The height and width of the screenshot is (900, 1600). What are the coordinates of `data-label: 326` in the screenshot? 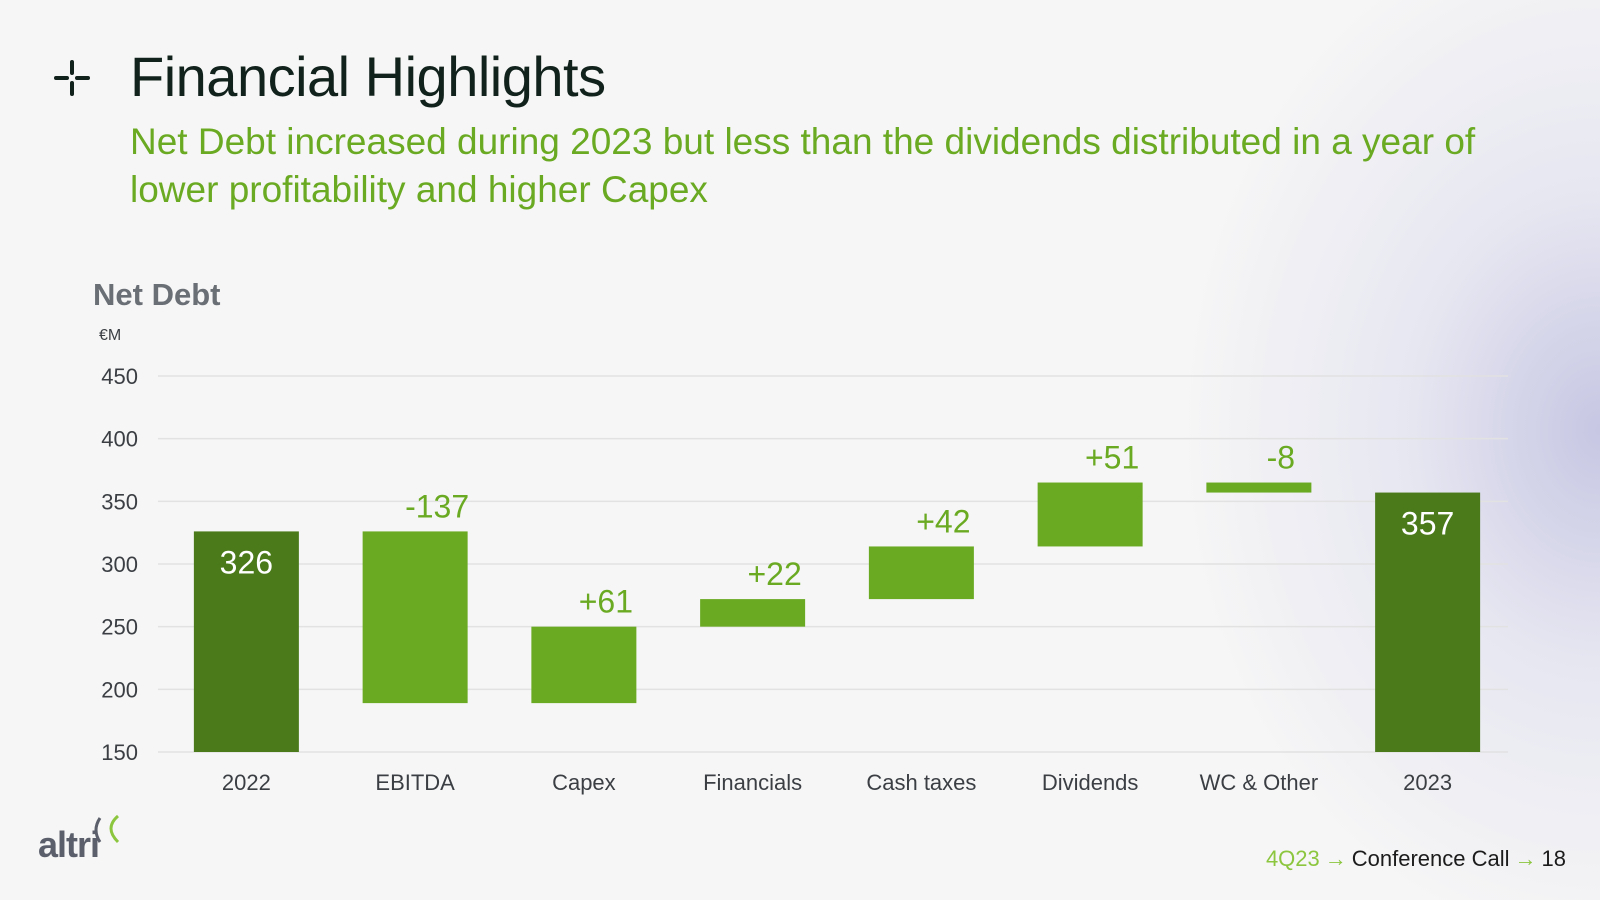 It's located at (246, 562).